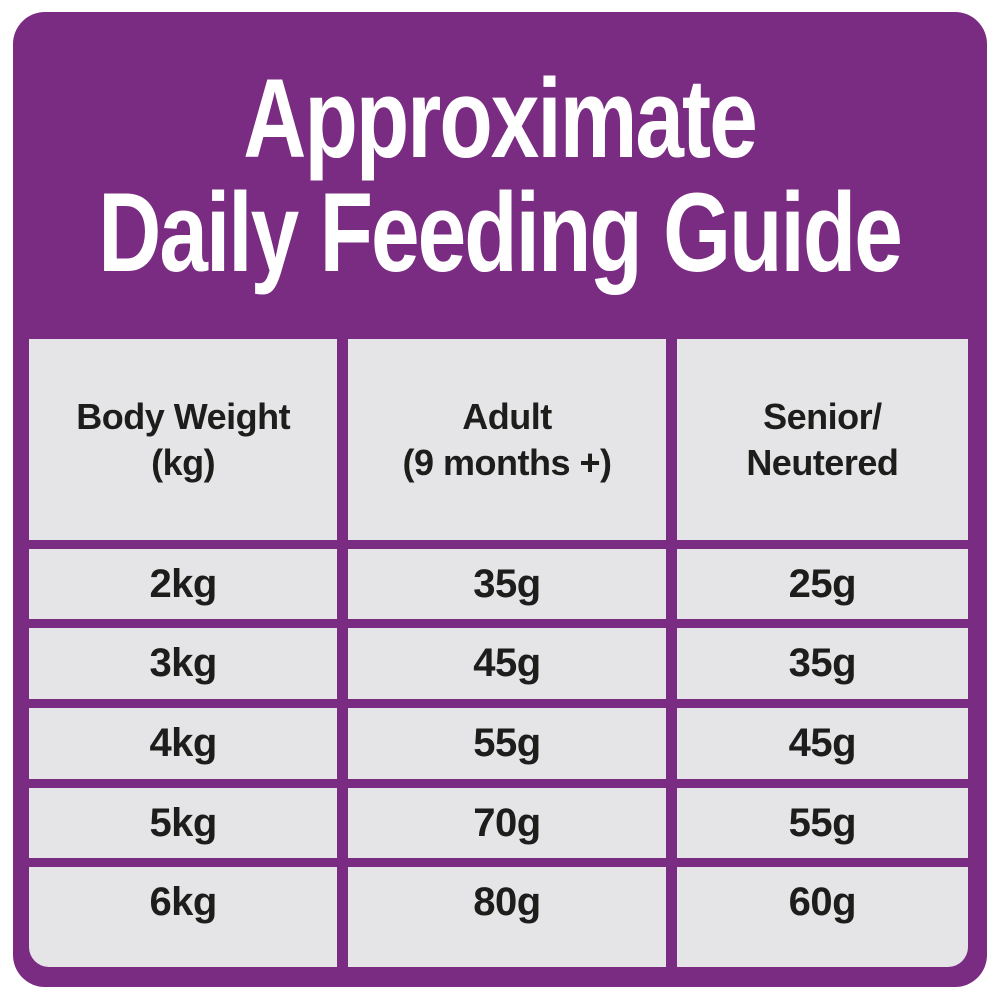  Describe the element at coordinates (500, 118) in the screenshot. I see `title-line-1: Approximate` at that location.